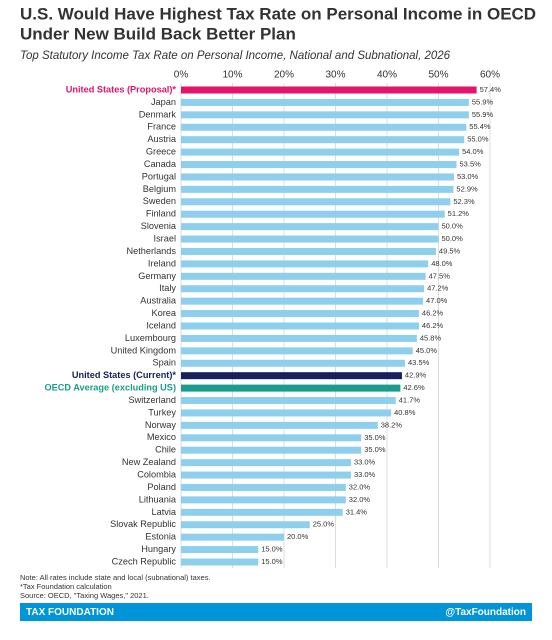  I want to click on value-label: 55.0%, so click(478, 139).